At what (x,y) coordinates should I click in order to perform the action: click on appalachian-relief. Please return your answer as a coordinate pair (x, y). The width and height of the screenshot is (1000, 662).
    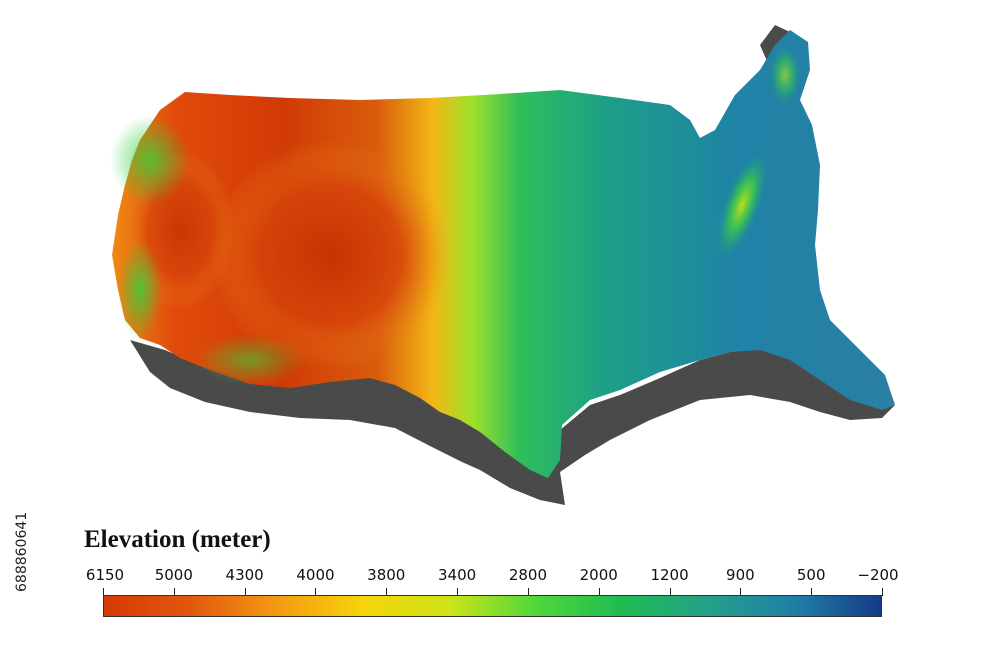
    Looking at the image, I should click on (742, 205).